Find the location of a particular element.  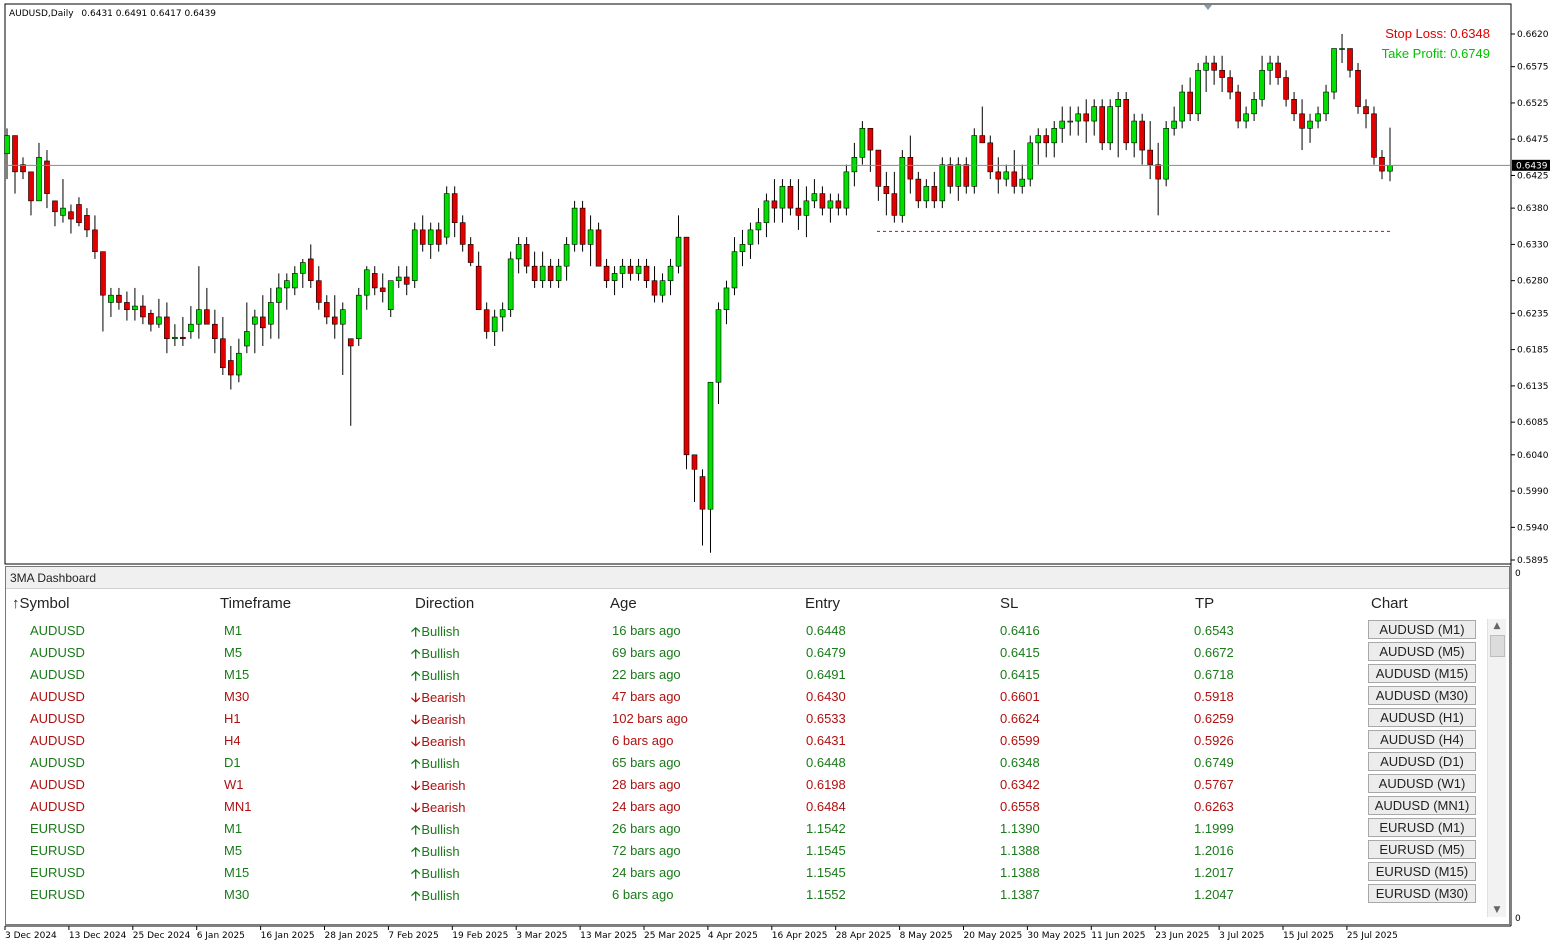

direction-cell: 🡣Bearish is located at coordinates (438, 788).